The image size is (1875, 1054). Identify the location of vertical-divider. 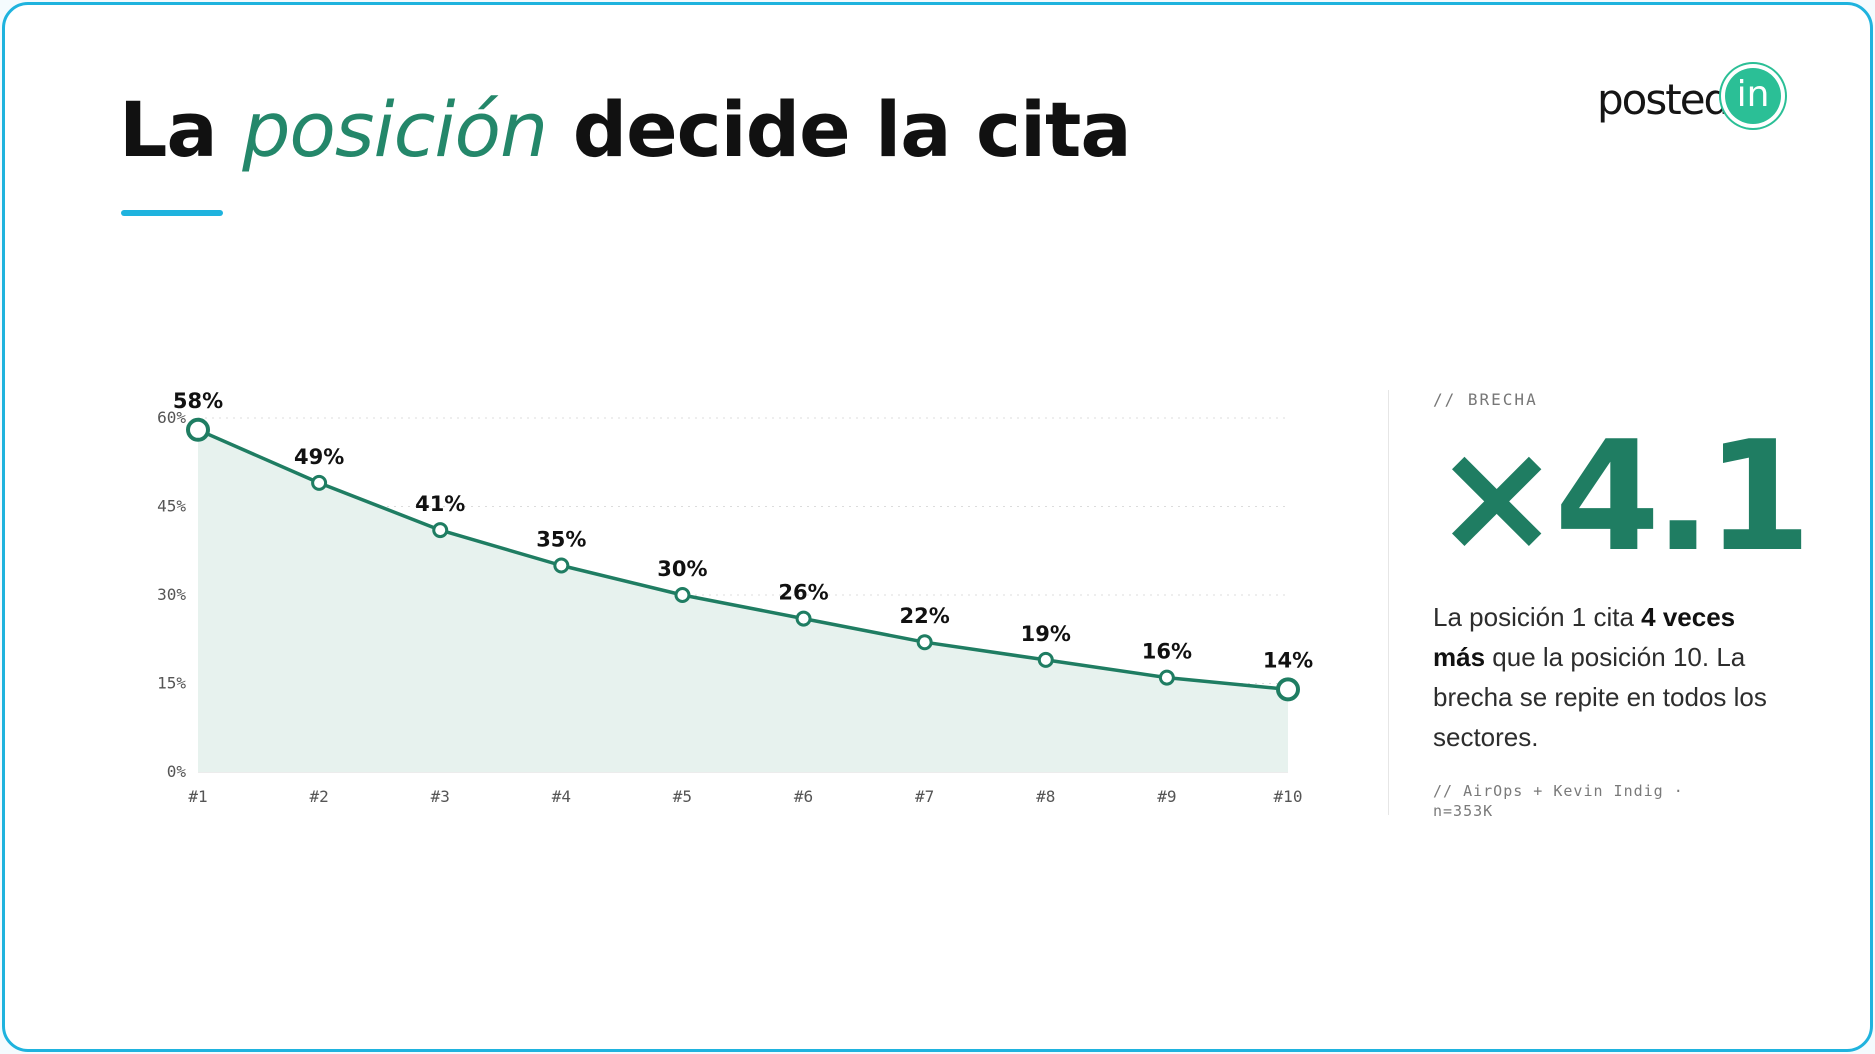
(1388, 602).